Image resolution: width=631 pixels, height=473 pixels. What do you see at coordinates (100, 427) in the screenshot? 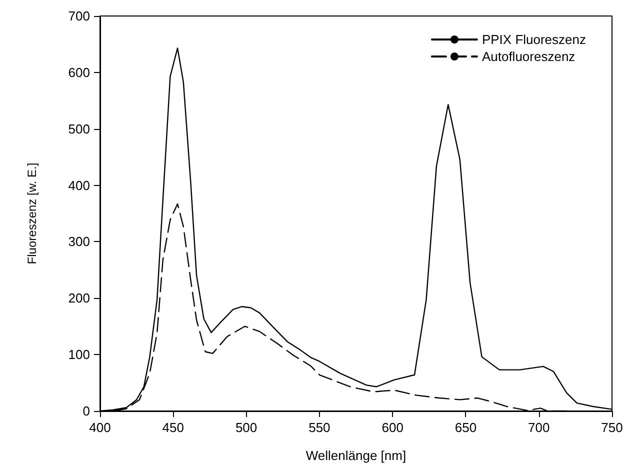
I see `x-tick-label: 400` at bounding box center [100, 427].